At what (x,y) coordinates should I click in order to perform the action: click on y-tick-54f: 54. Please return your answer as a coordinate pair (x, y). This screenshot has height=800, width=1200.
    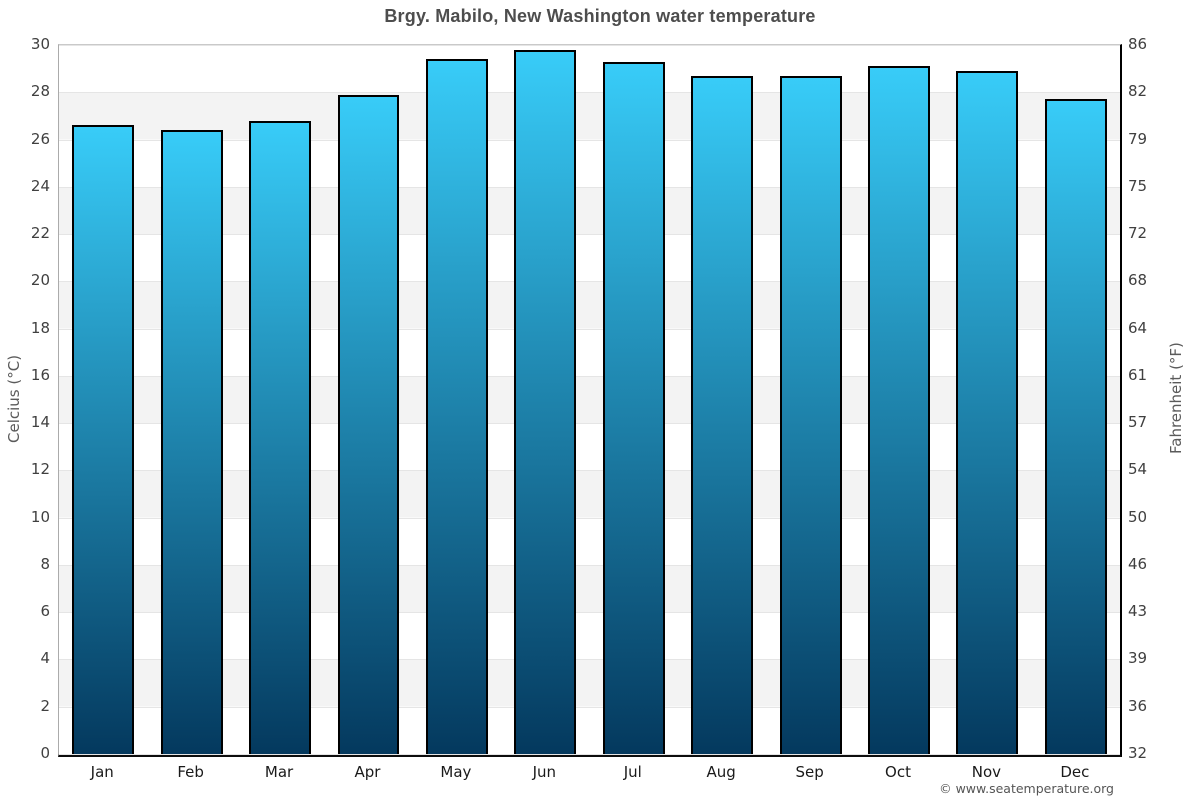
    Looking at the image, I should click on (1138, 469).